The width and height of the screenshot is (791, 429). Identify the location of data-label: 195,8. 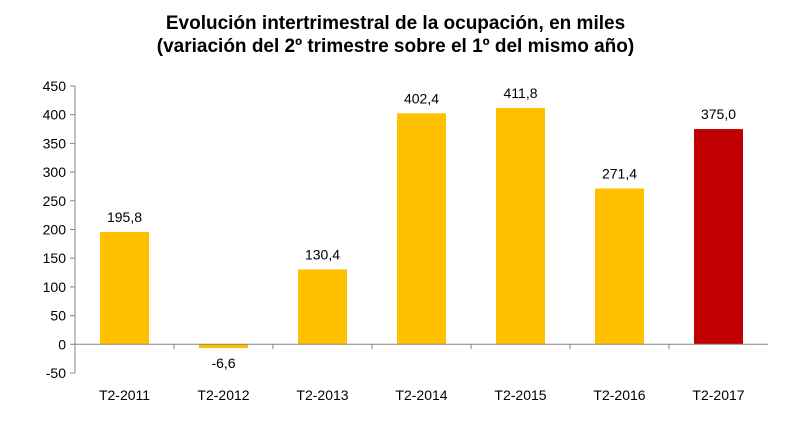
(124, 217).